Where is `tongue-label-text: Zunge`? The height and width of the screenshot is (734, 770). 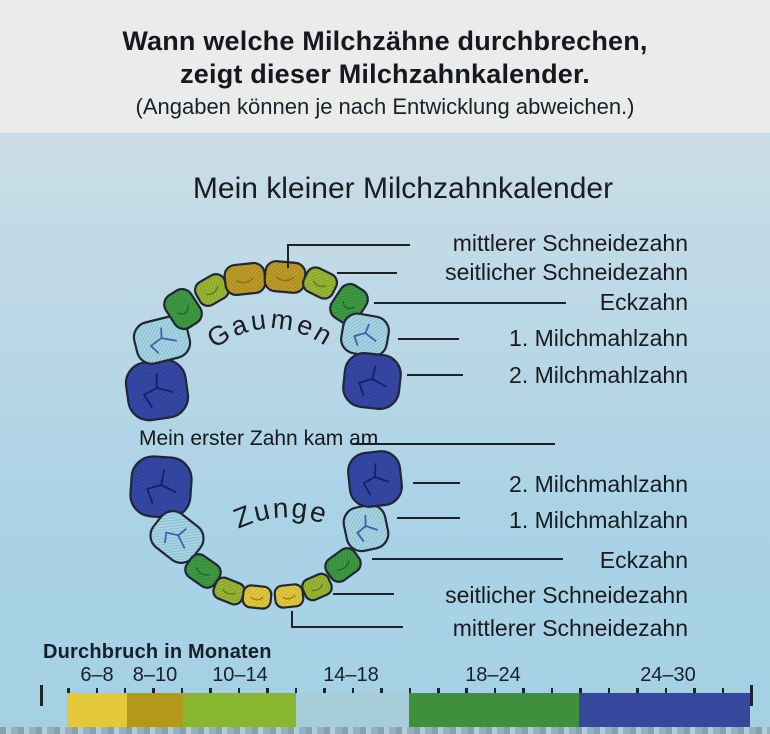 tongue-label-text: Zunge is located at coordinates (279, 513).